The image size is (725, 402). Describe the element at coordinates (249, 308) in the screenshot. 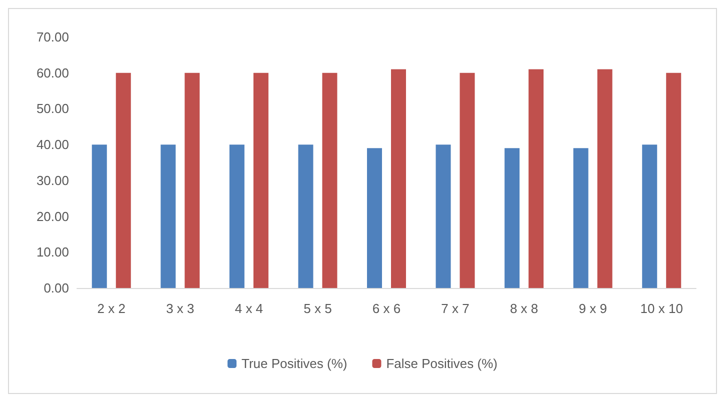

I see `x-tick-label: 4 x 4` at that location.